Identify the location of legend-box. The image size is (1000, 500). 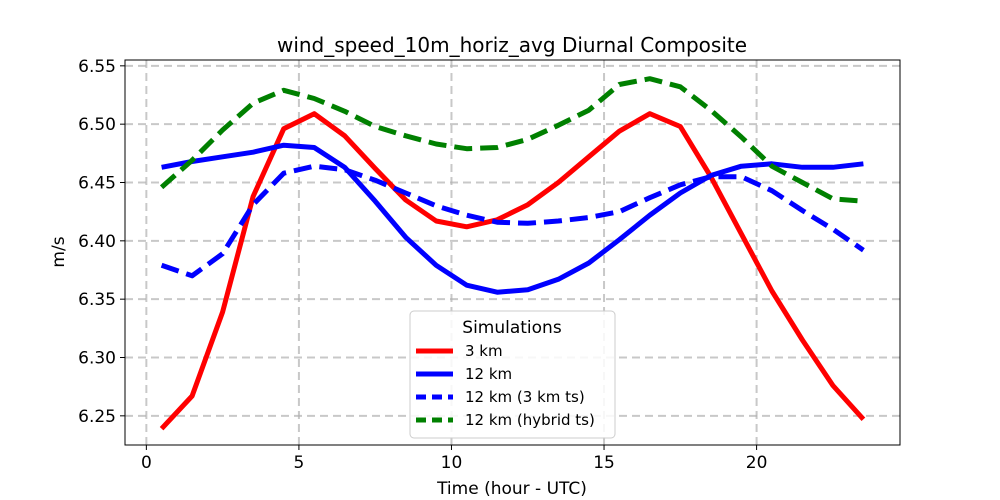
(512, 374).